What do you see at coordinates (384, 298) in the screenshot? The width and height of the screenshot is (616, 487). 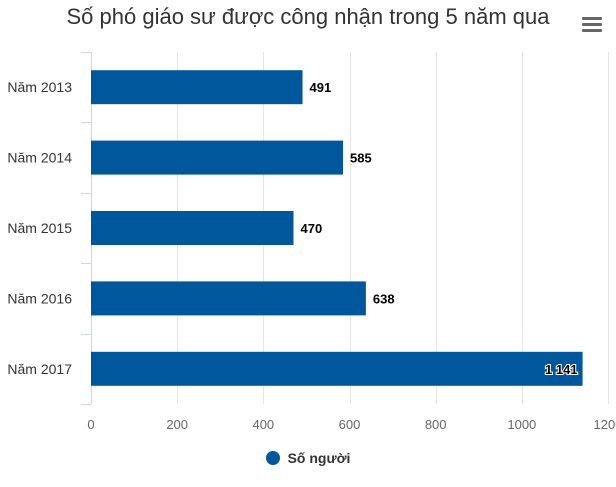 I see `data-label: 638` at bounding box center [384, 298].